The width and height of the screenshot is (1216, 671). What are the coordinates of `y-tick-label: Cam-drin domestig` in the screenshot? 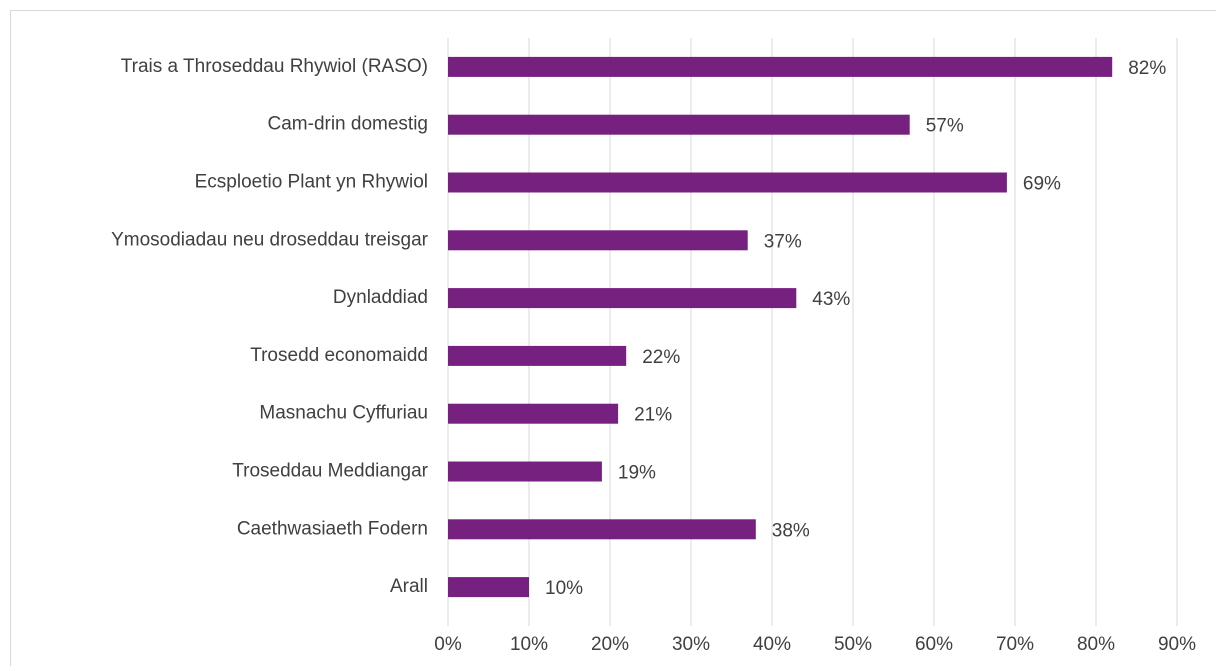 It's located at (348, 124).